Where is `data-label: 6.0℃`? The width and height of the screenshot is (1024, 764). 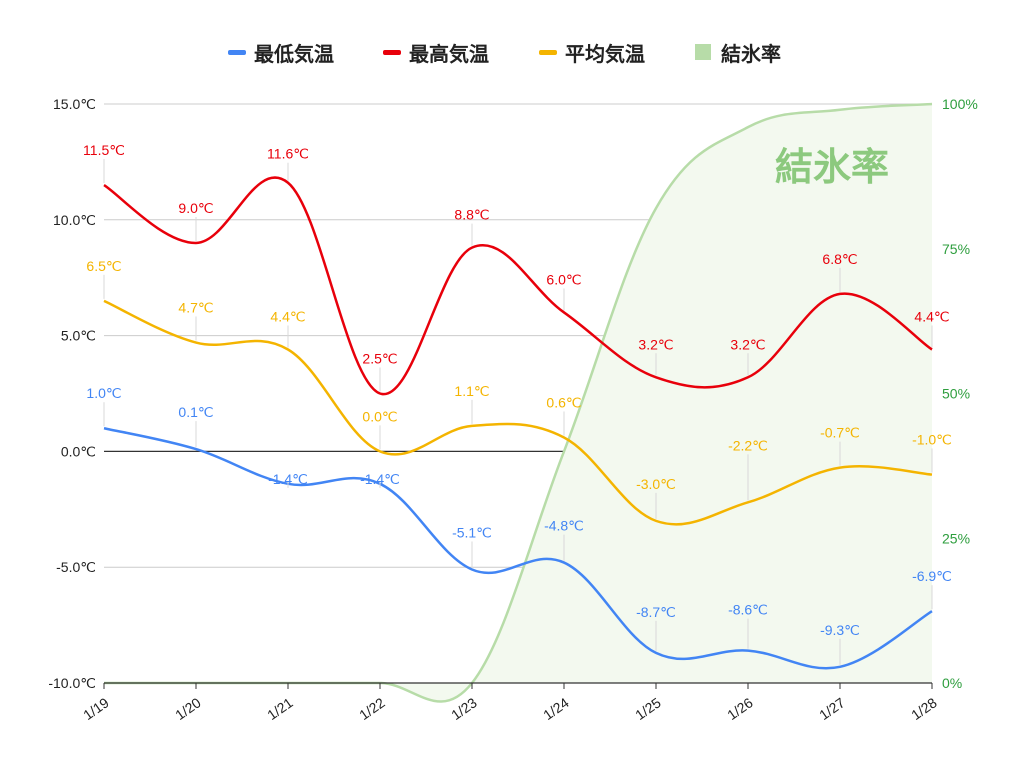
data-label: 6.0℃ is located at coordinates (563, 279).